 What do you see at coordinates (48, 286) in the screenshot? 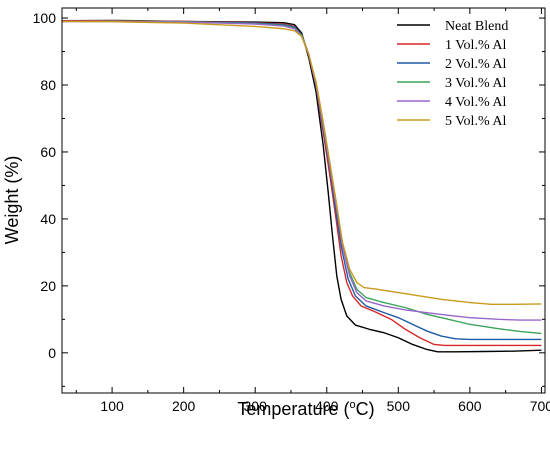
I see `y-tick-label: 20` at bounding box center [48, 286].